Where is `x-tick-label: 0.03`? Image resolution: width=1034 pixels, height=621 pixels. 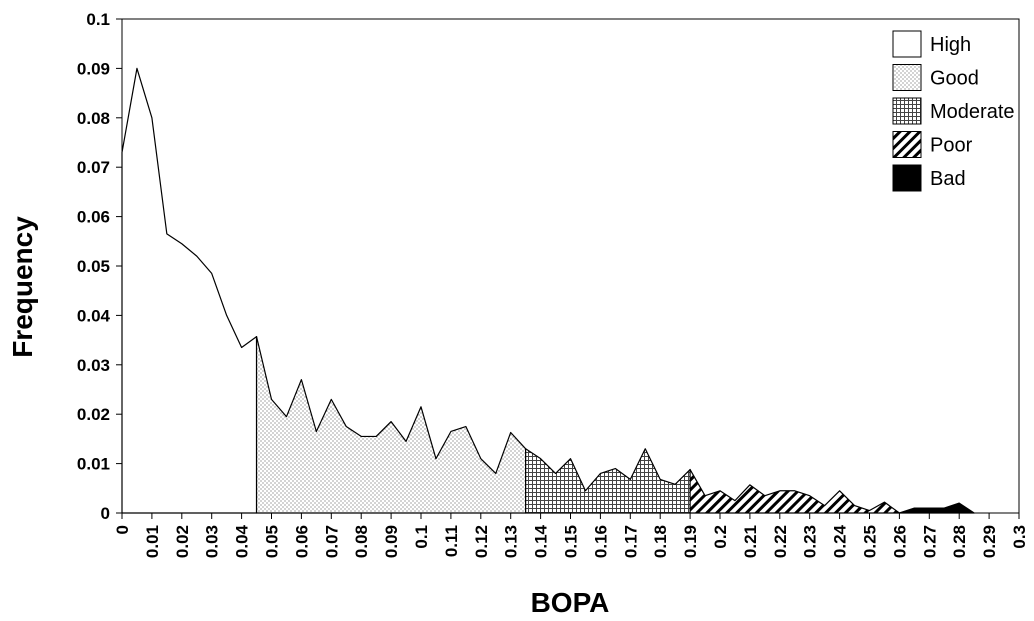
x-tick-label: 0.03 is located at coordinates (212, 541).